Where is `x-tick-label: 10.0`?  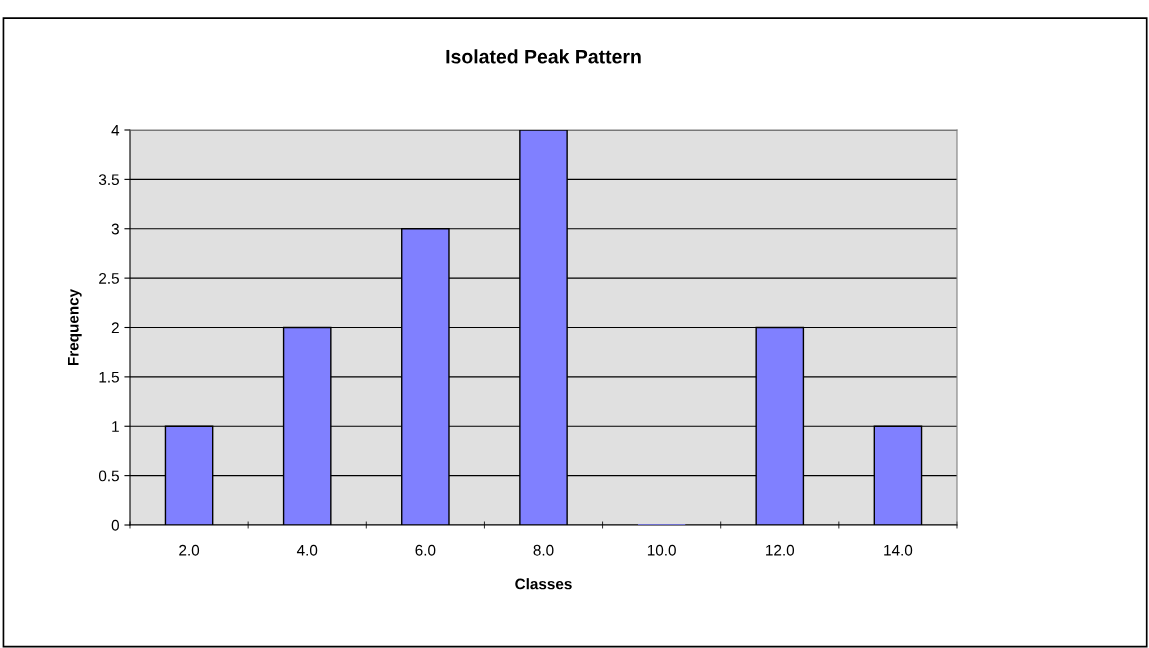
x-tick-label: 10.0 is located at coordinates (661, 550).